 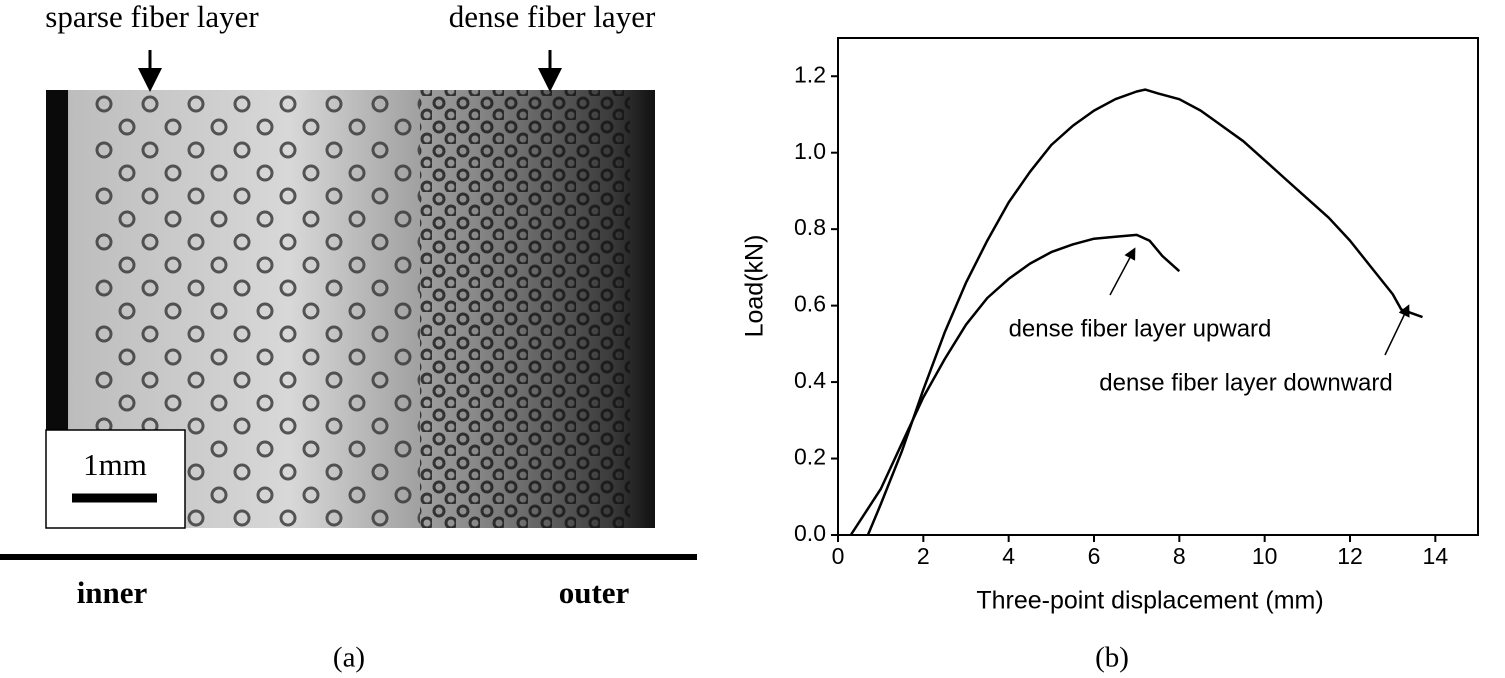 I want to click on x-tick-label: 2, so click(x=923, y=556).